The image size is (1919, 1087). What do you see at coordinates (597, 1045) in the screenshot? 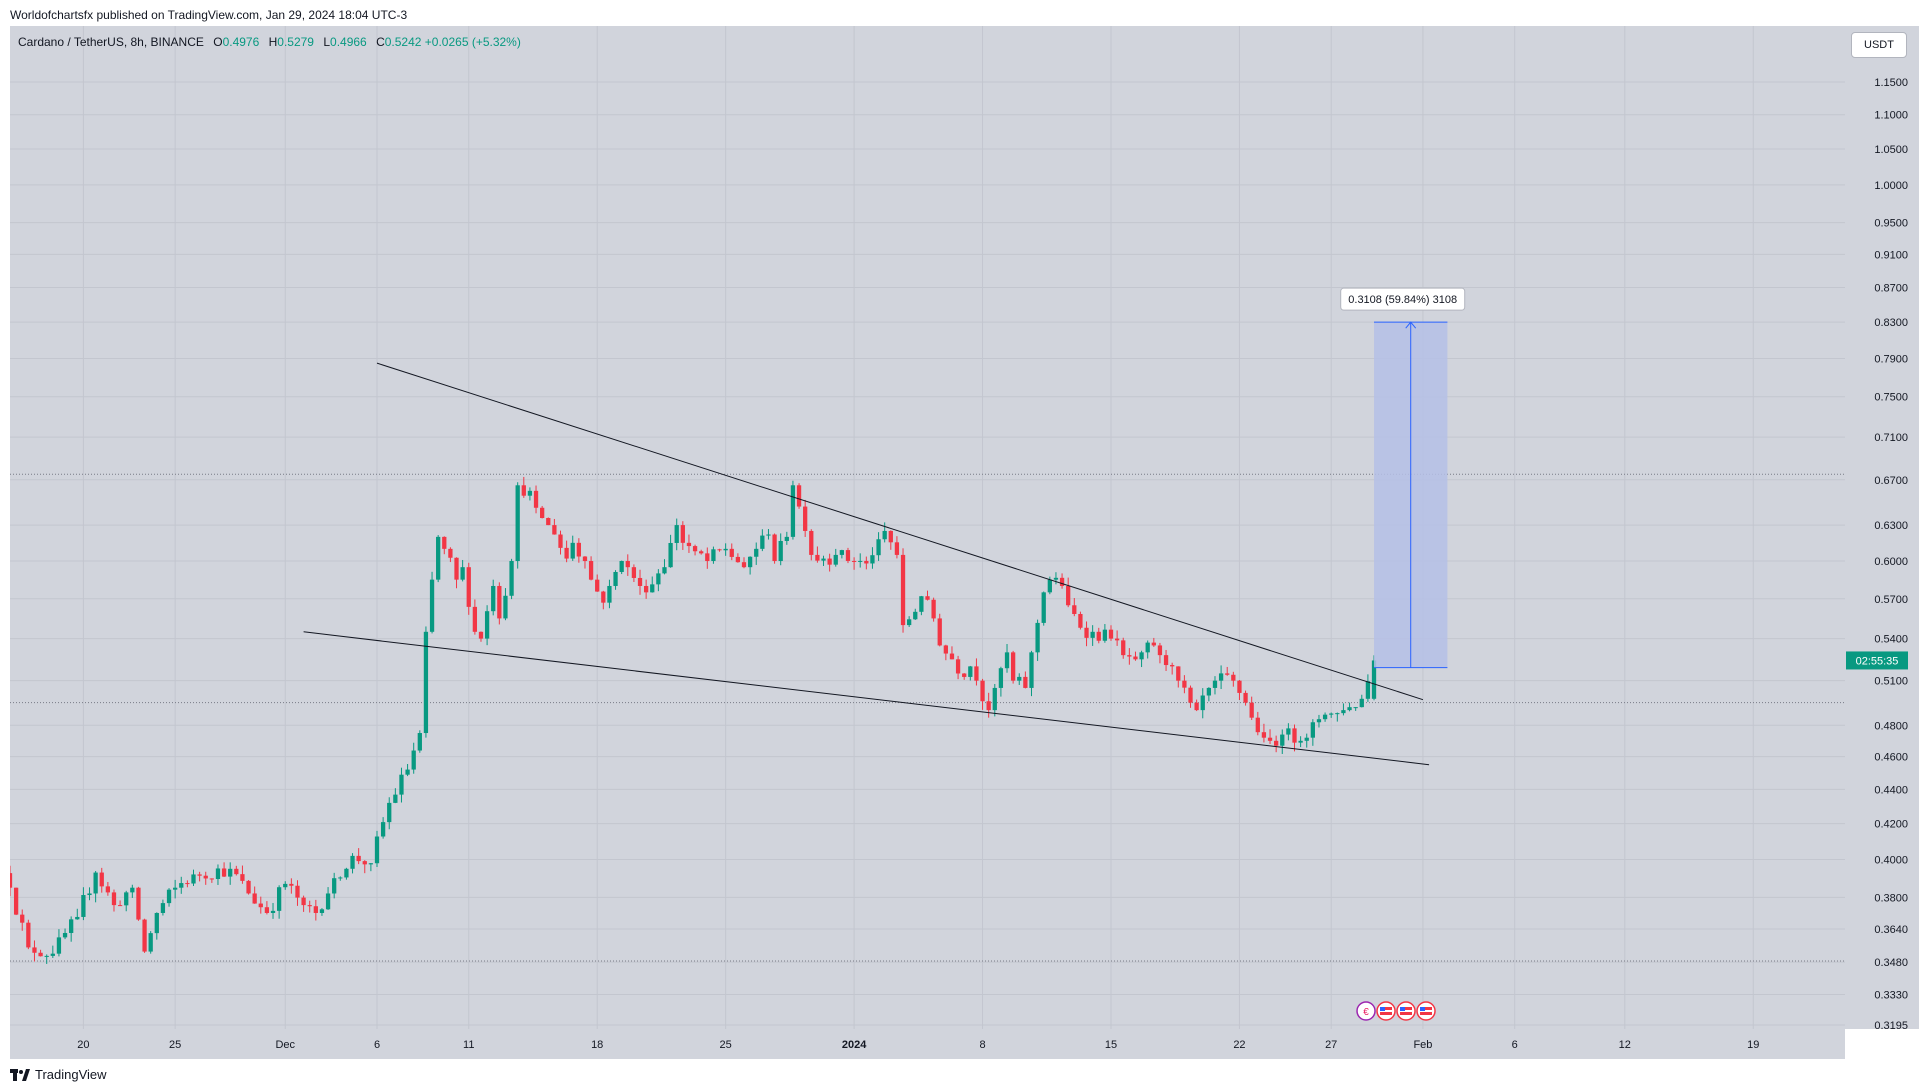
I see `time-tick-label: 18` at bounding box center [597, 1045].